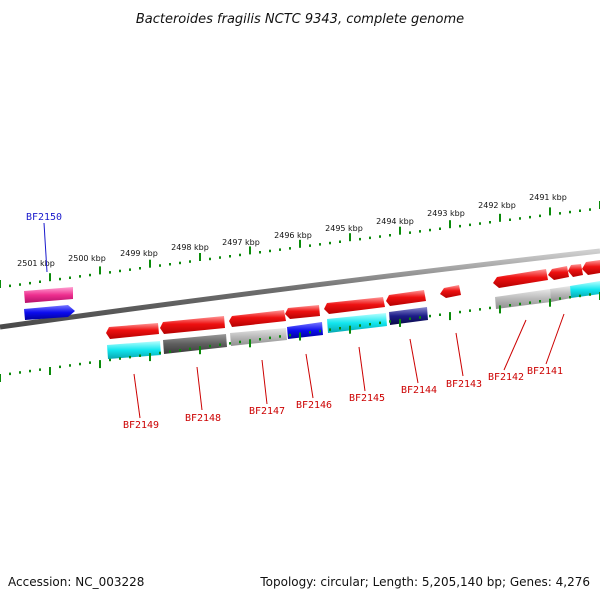 This screenshot has width=600, height=600. What do you see at coordinates (506, 377) in the screenshot?
I see `gene-label-bf2142: BF2142` at bounding box center [506, 377].